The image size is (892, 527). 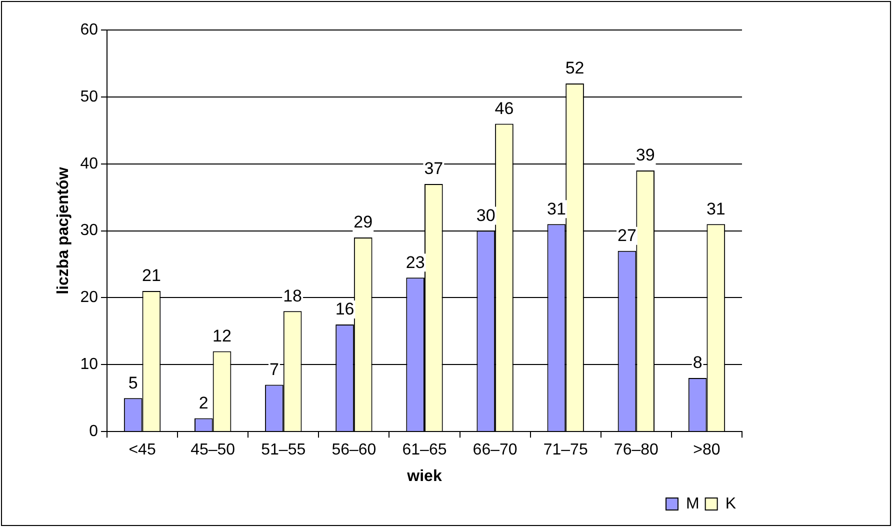 What do you see at coordinates (283, 450) in the screenshot?
I see `x-tick-label: 51–55` at bounding box center [283, 450].